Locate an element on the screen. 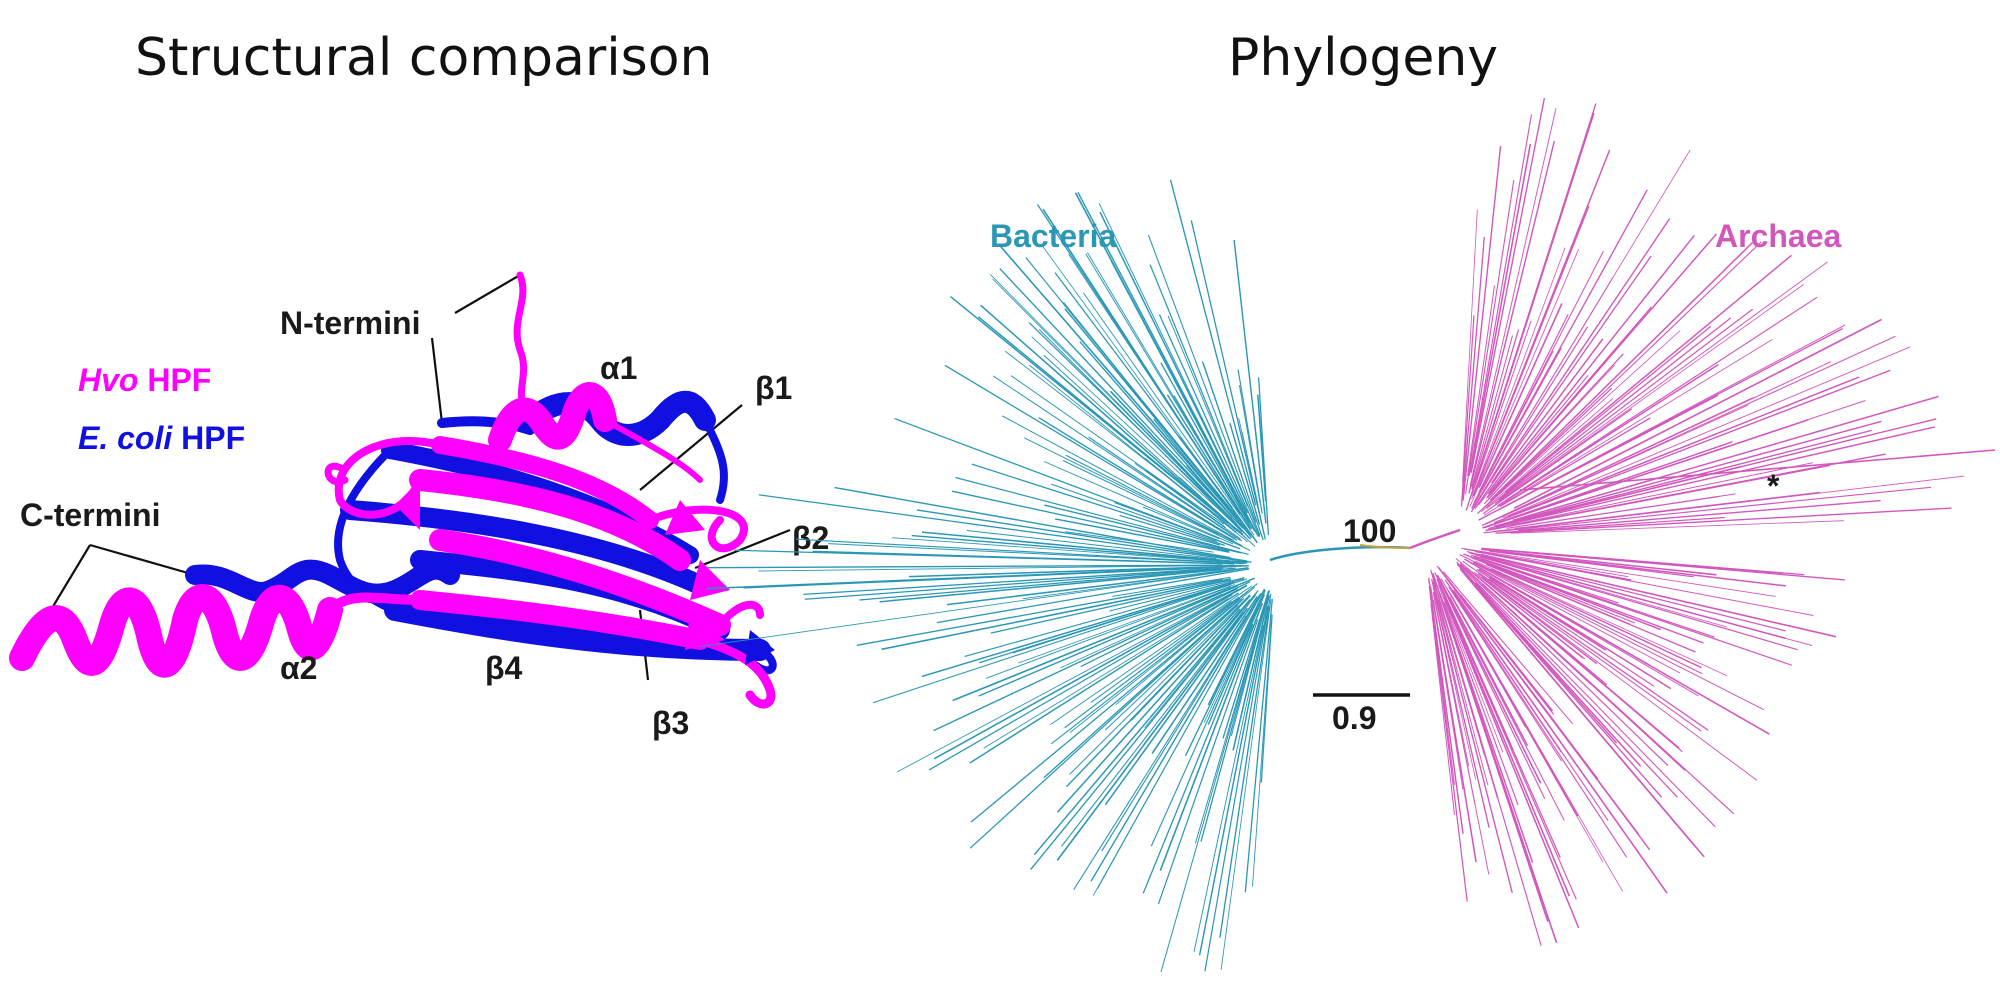 The height and width of the screenshot is (990, 2000). archaea-stem is located at coordinates (1435, 539).